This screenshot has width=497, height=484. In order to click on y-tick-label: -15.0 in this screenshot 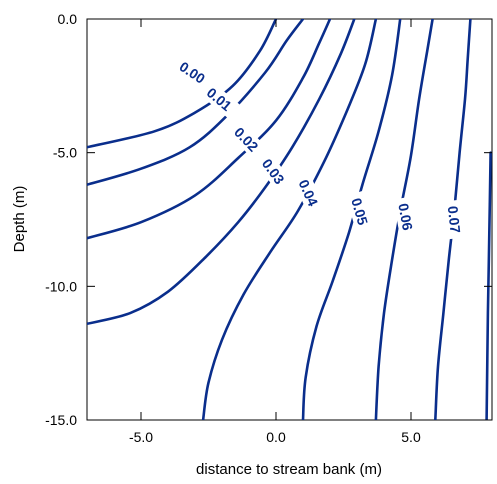, I will do `click(61, 420)`.